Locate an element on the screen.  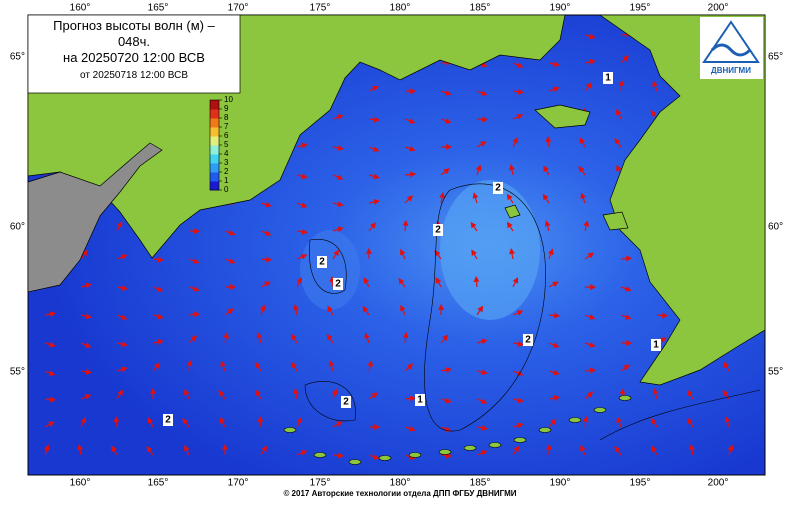
colorbar-label: 2 is located at coordinates (226, 171).